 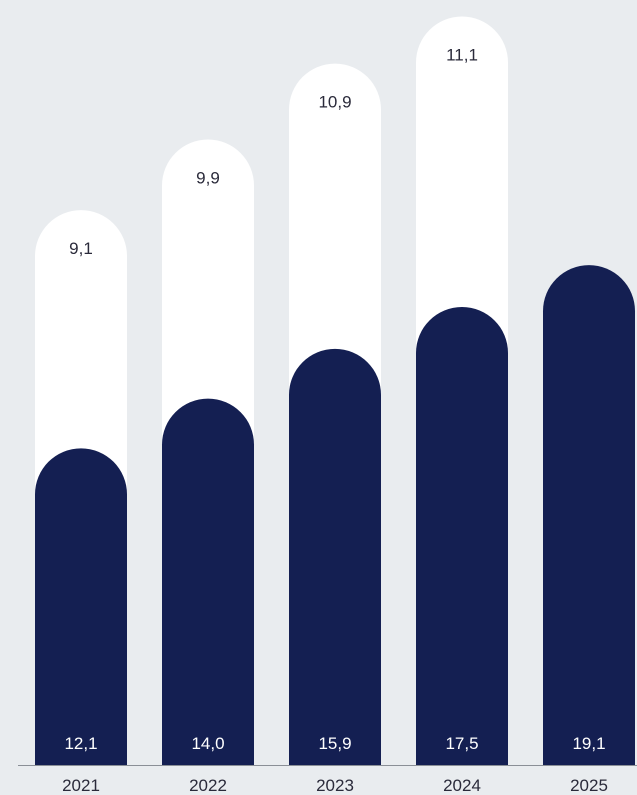 I want to click on x-tick-label-2024: 2024, so click(x=462, y=785).